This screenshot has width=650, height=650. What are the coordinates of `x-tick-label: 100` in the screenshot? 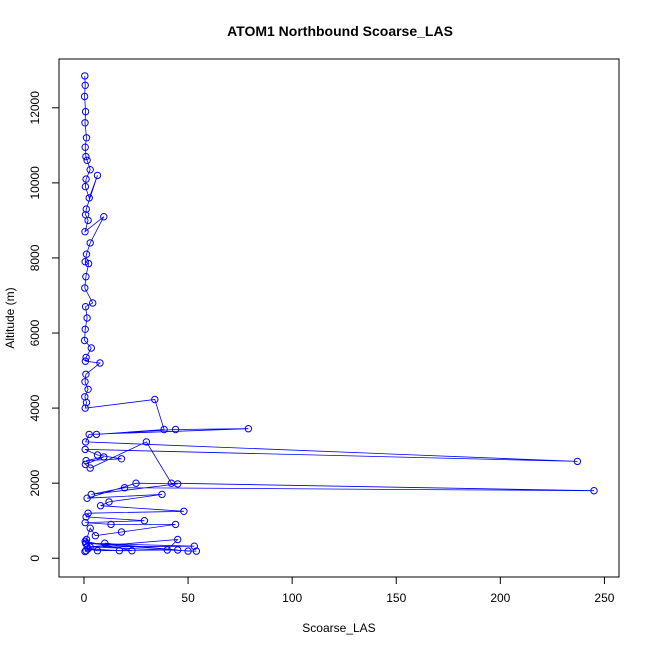 It's located at (292, 598).